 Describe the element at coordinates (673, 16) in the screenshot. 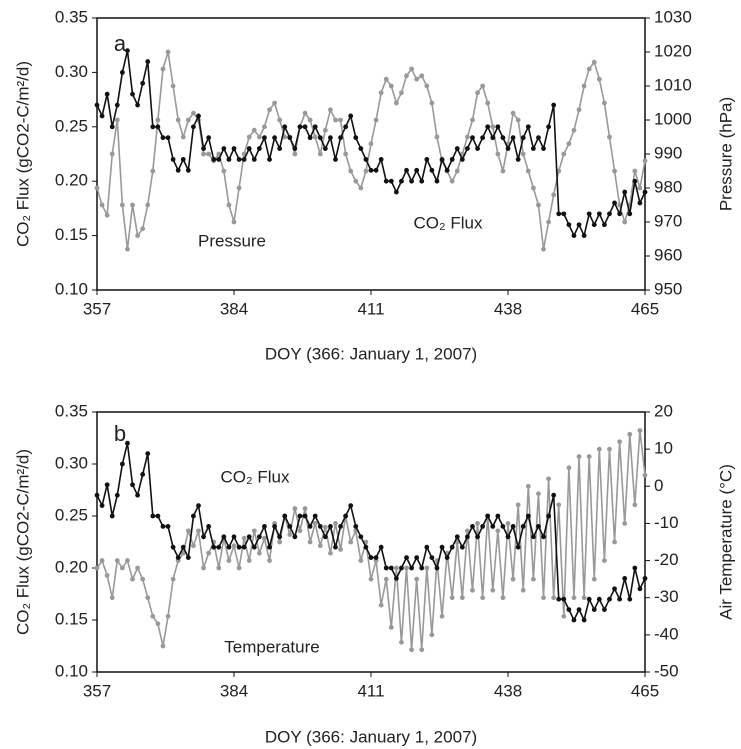

I see `y2-tick-label: 1030` at that location.